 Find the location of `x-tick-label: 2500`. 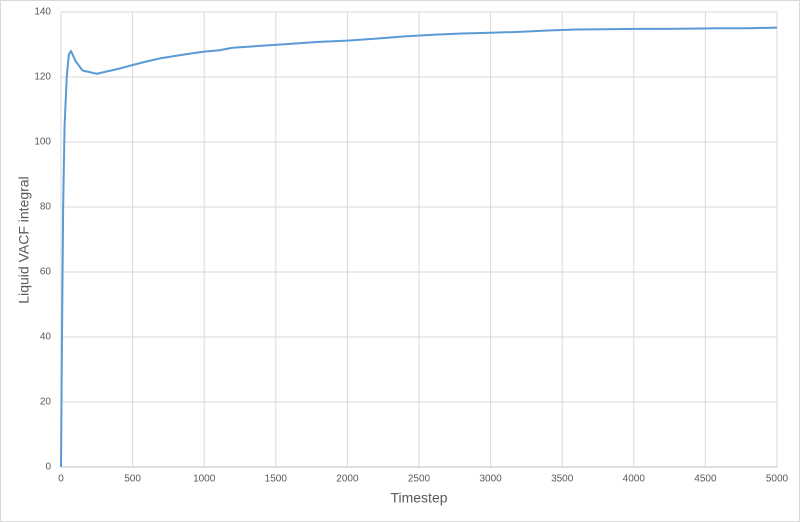

x-tick-label: 2500 is located at coordinates (419, 479).